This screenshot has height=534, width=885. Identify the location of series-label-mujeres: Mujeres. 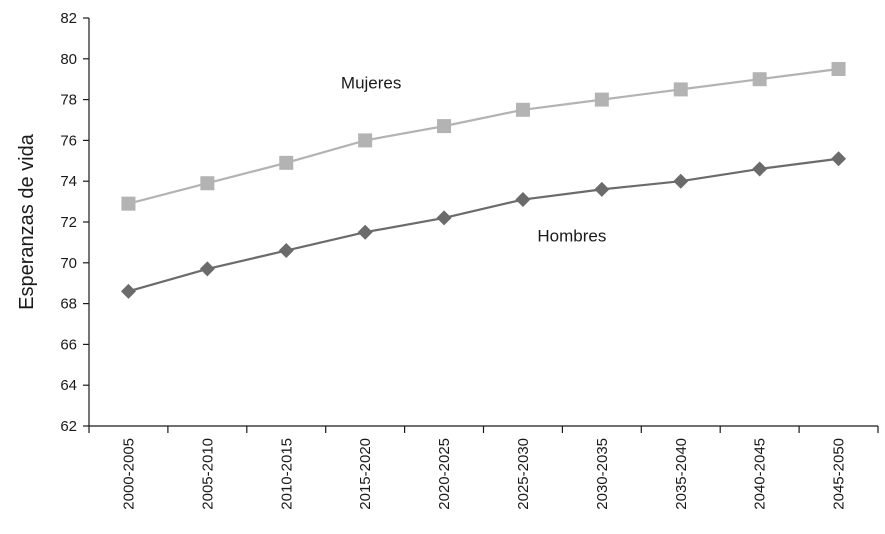
(371, 82).